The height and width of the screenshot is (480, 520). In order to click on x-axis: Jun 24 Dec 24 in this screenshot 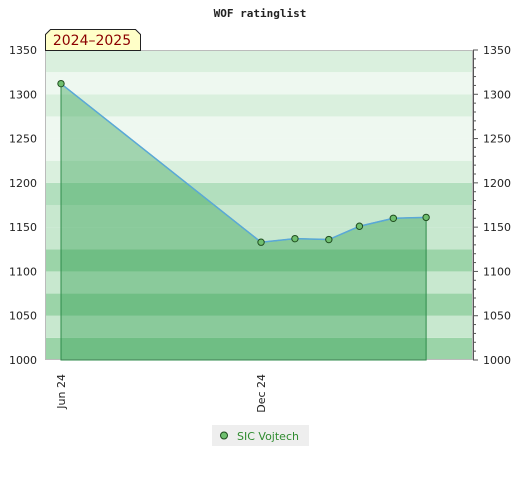, I will do `click(161, 393)`.